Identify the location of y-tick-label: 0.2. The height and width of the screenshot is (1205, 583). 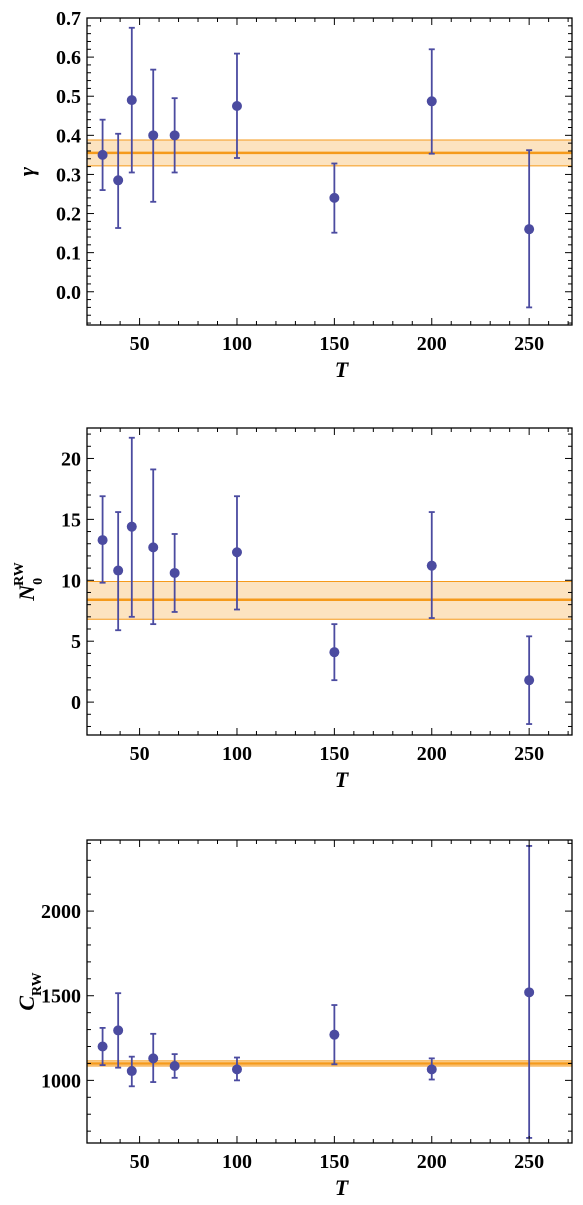
(68, 215).